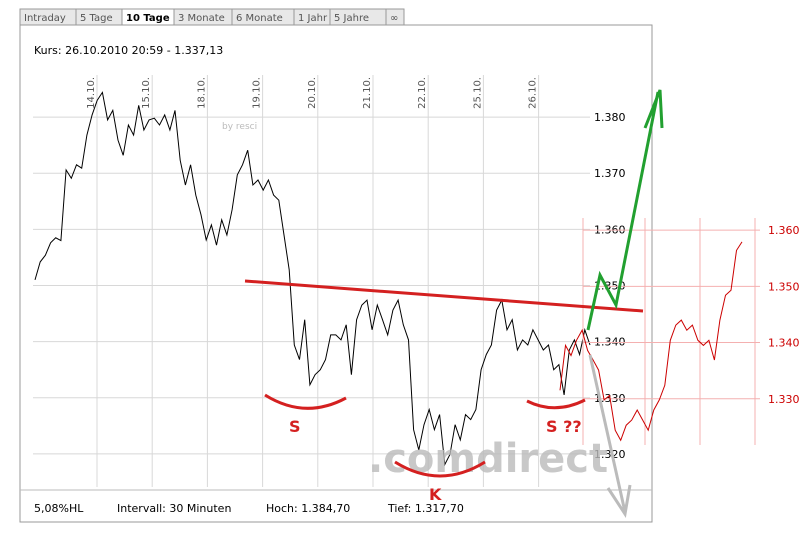 The width and height of the screenshot is (808, 539). Describe the element at coordinates (367, 93) in the screenshot. I see `x-tick-label: 21.10.` at that location.